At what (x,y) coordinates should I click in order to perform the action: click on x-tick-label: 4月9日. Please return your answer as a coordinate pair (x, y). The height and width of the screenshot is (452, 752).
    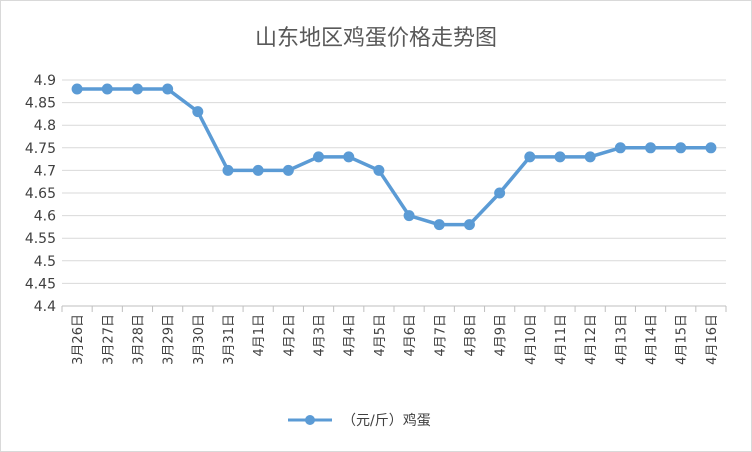
    Looking at the image, I should click on (501, 335).